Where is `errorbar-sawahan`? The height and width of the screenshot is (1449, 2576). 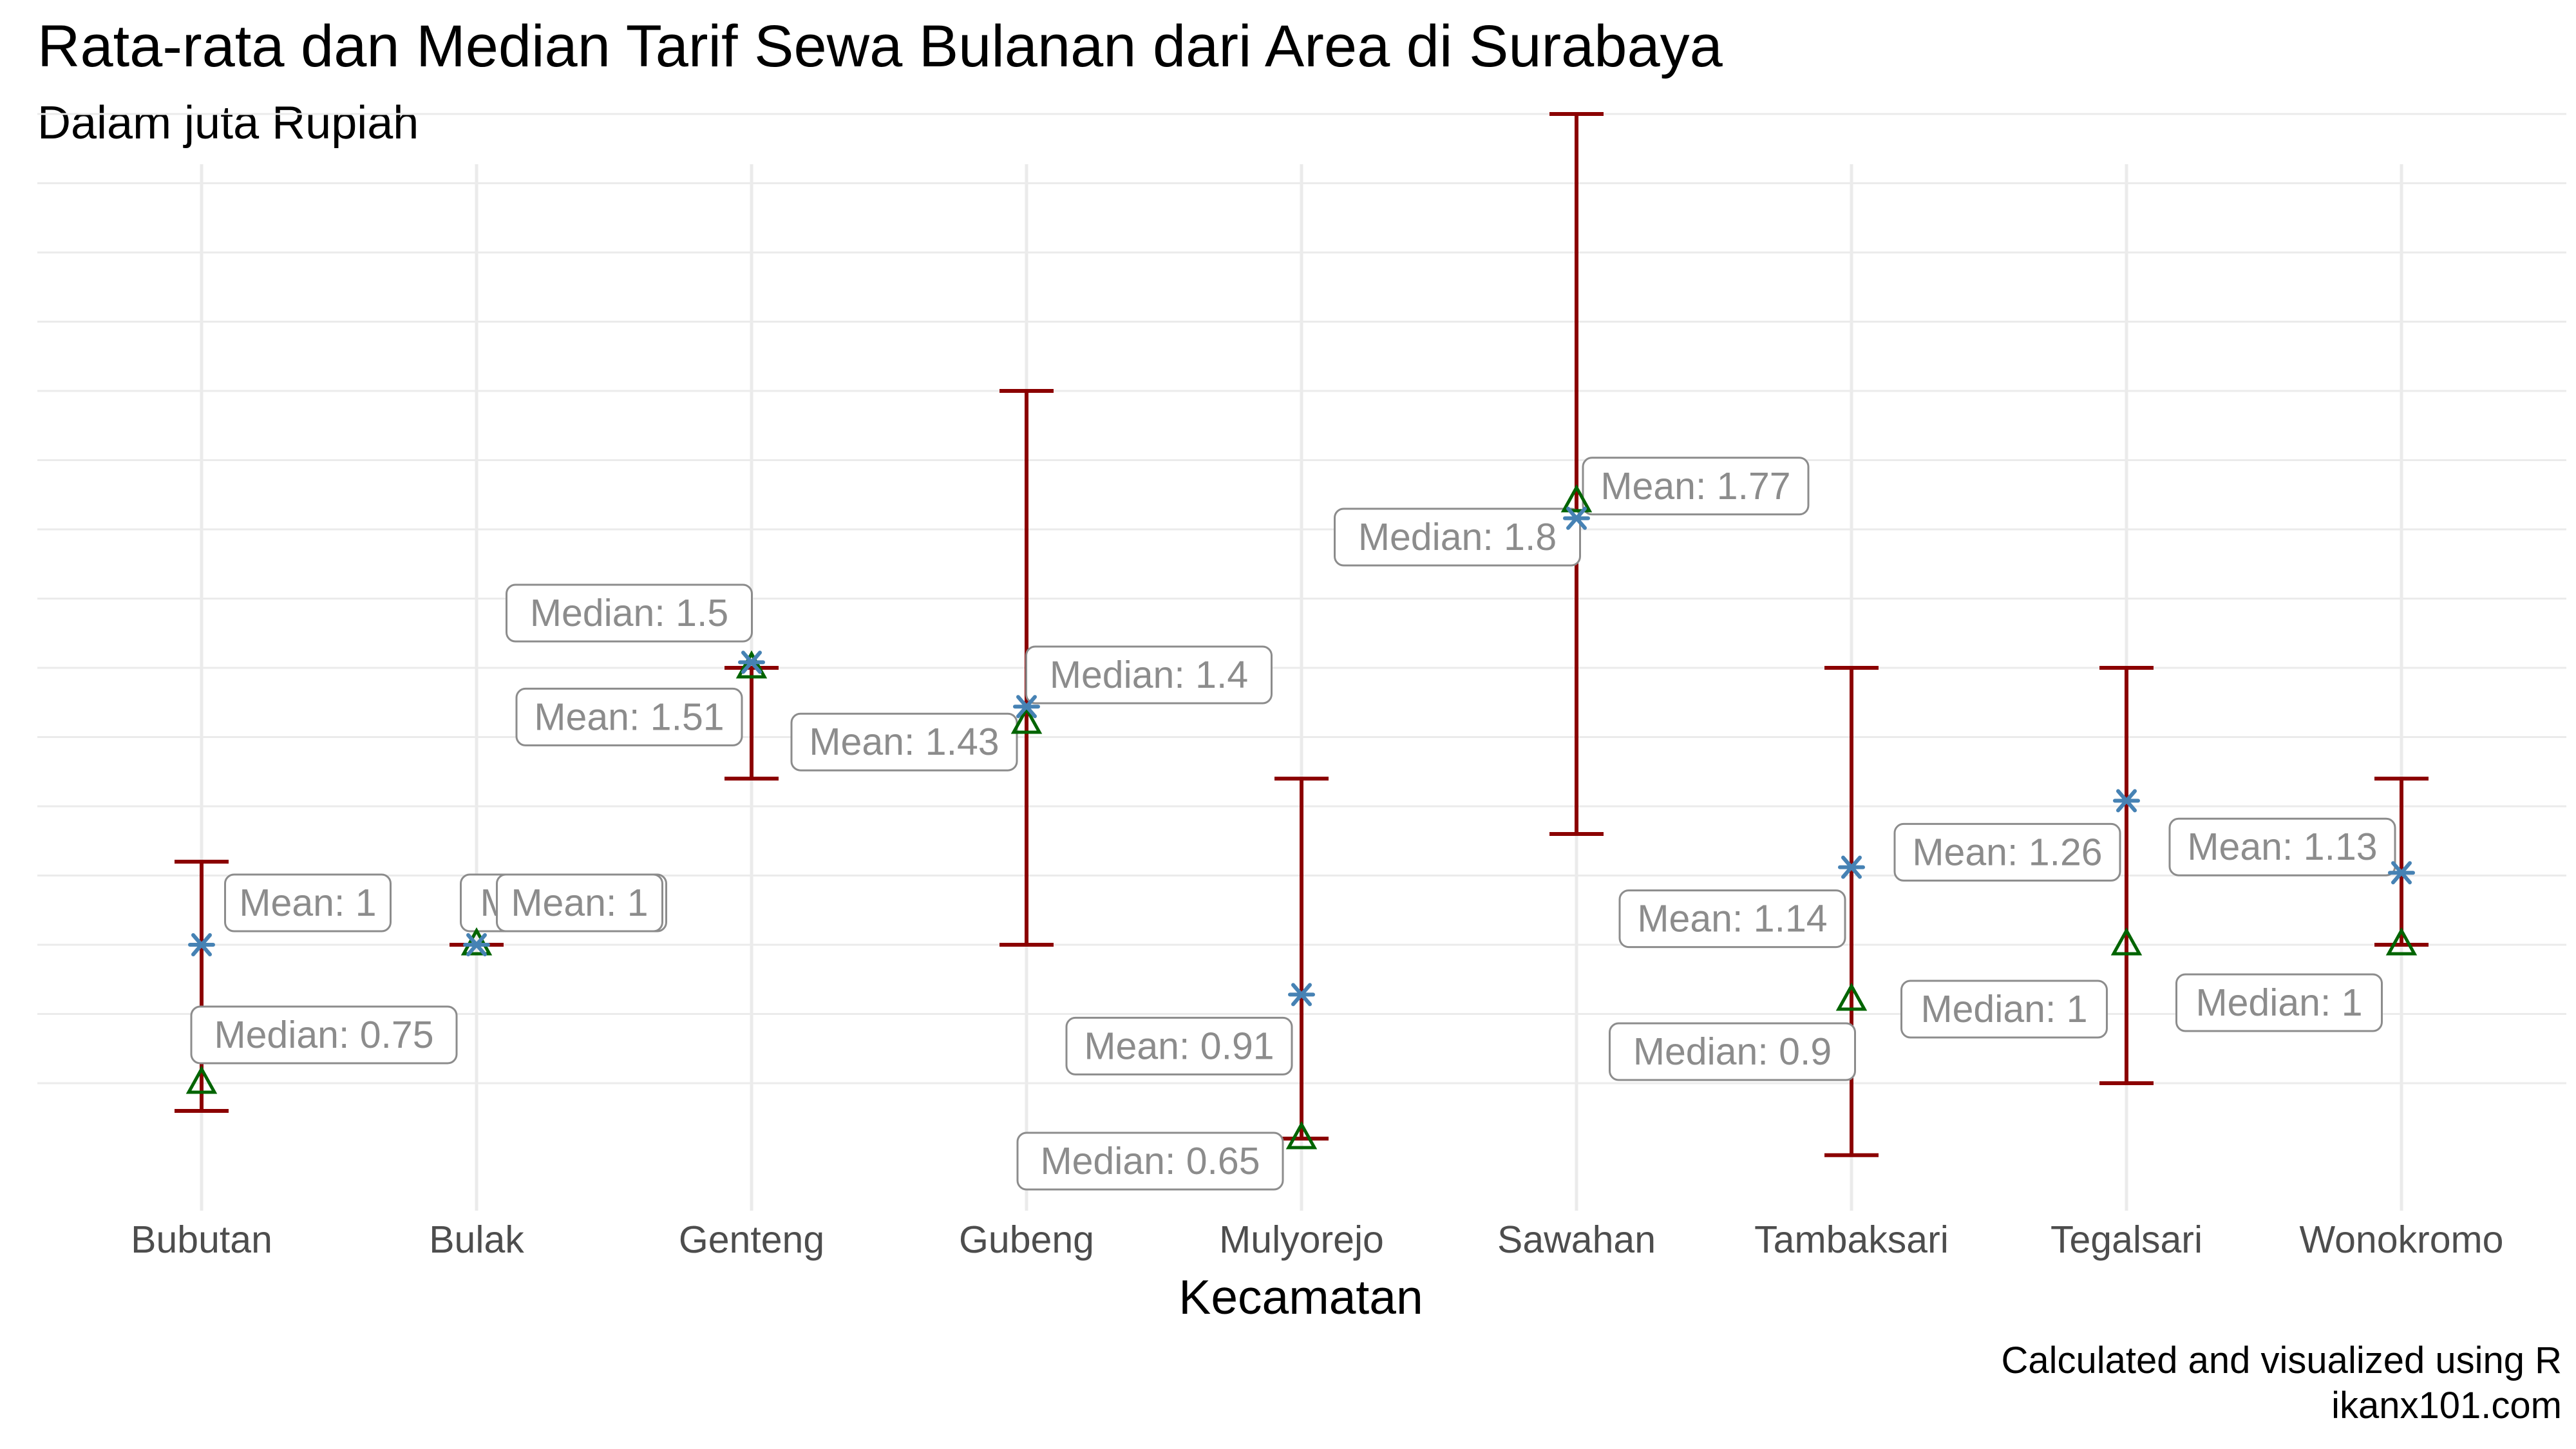 errorbar-sawahan is located at coordinates (1576, 474).